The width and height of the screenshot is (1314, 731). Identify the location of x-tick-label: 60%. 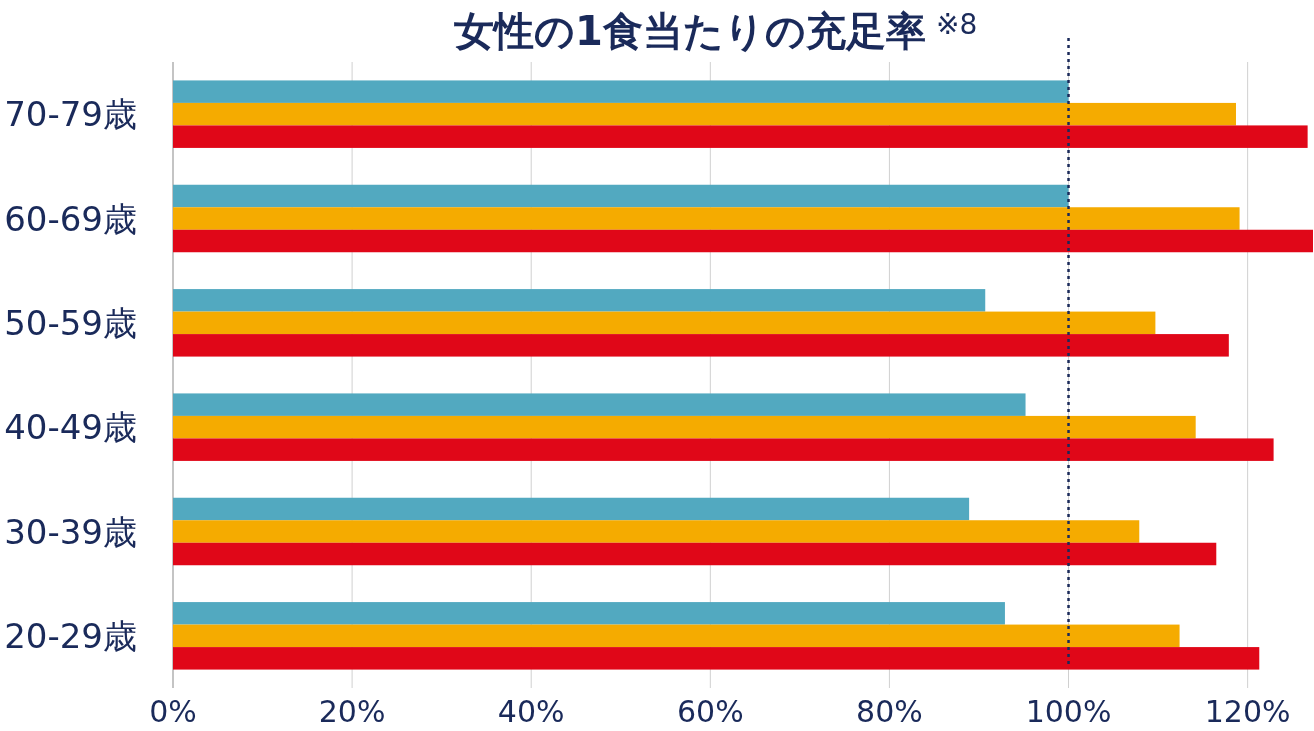
(710, 711).